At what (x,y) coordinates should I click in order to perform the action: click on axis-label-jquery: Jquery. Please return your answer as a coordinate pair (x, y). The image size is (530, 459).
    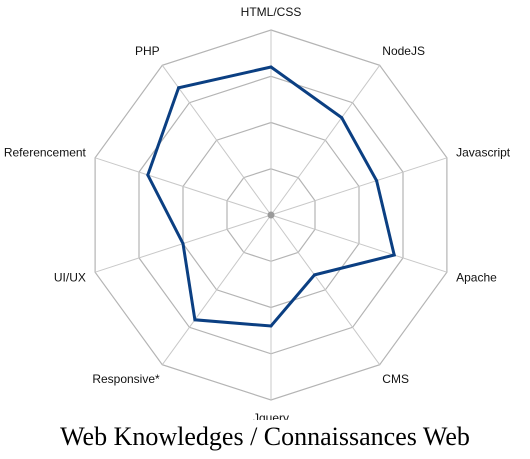
    Looking at the image, I should click on (271, 415).